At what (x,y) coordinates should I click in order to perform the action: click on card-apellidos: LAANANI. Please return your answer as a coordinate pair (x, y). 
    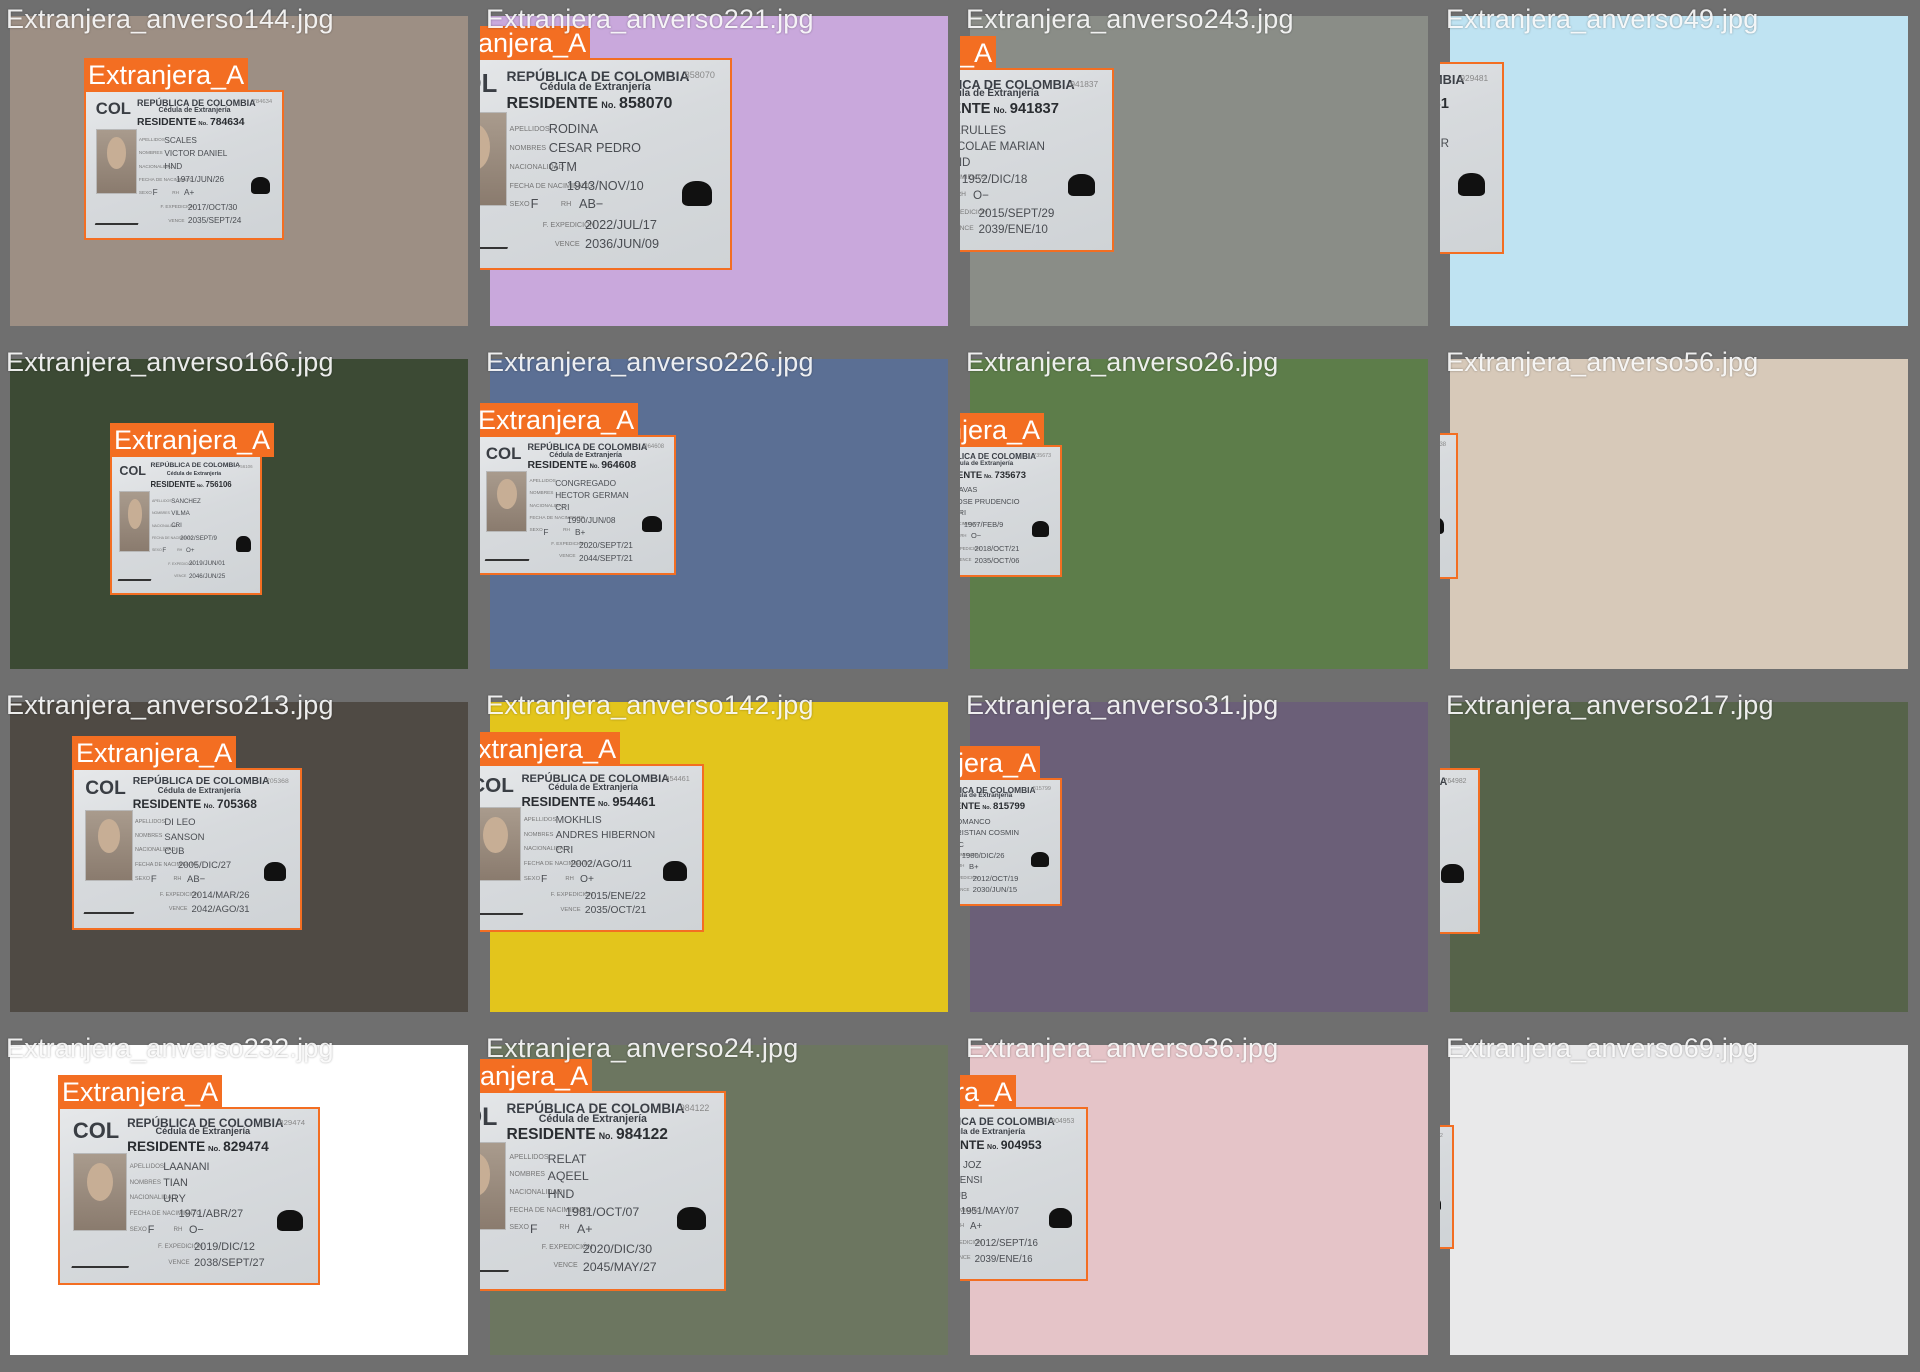
    Looking at the image, I should click on (186, 1167).